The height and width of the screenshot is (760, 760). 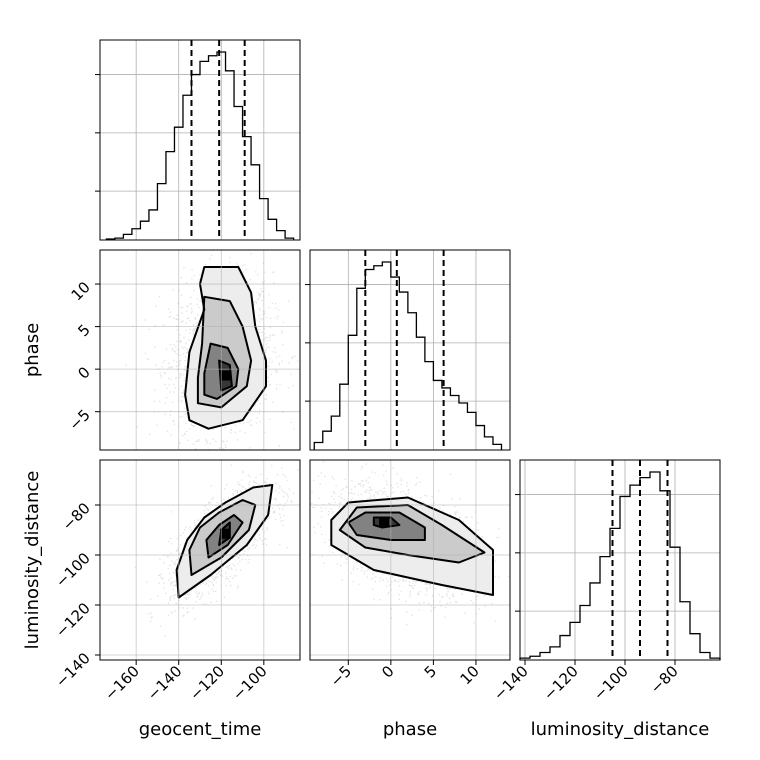 I want to click on histogram-geocent_time, so click(x=200, y=145).